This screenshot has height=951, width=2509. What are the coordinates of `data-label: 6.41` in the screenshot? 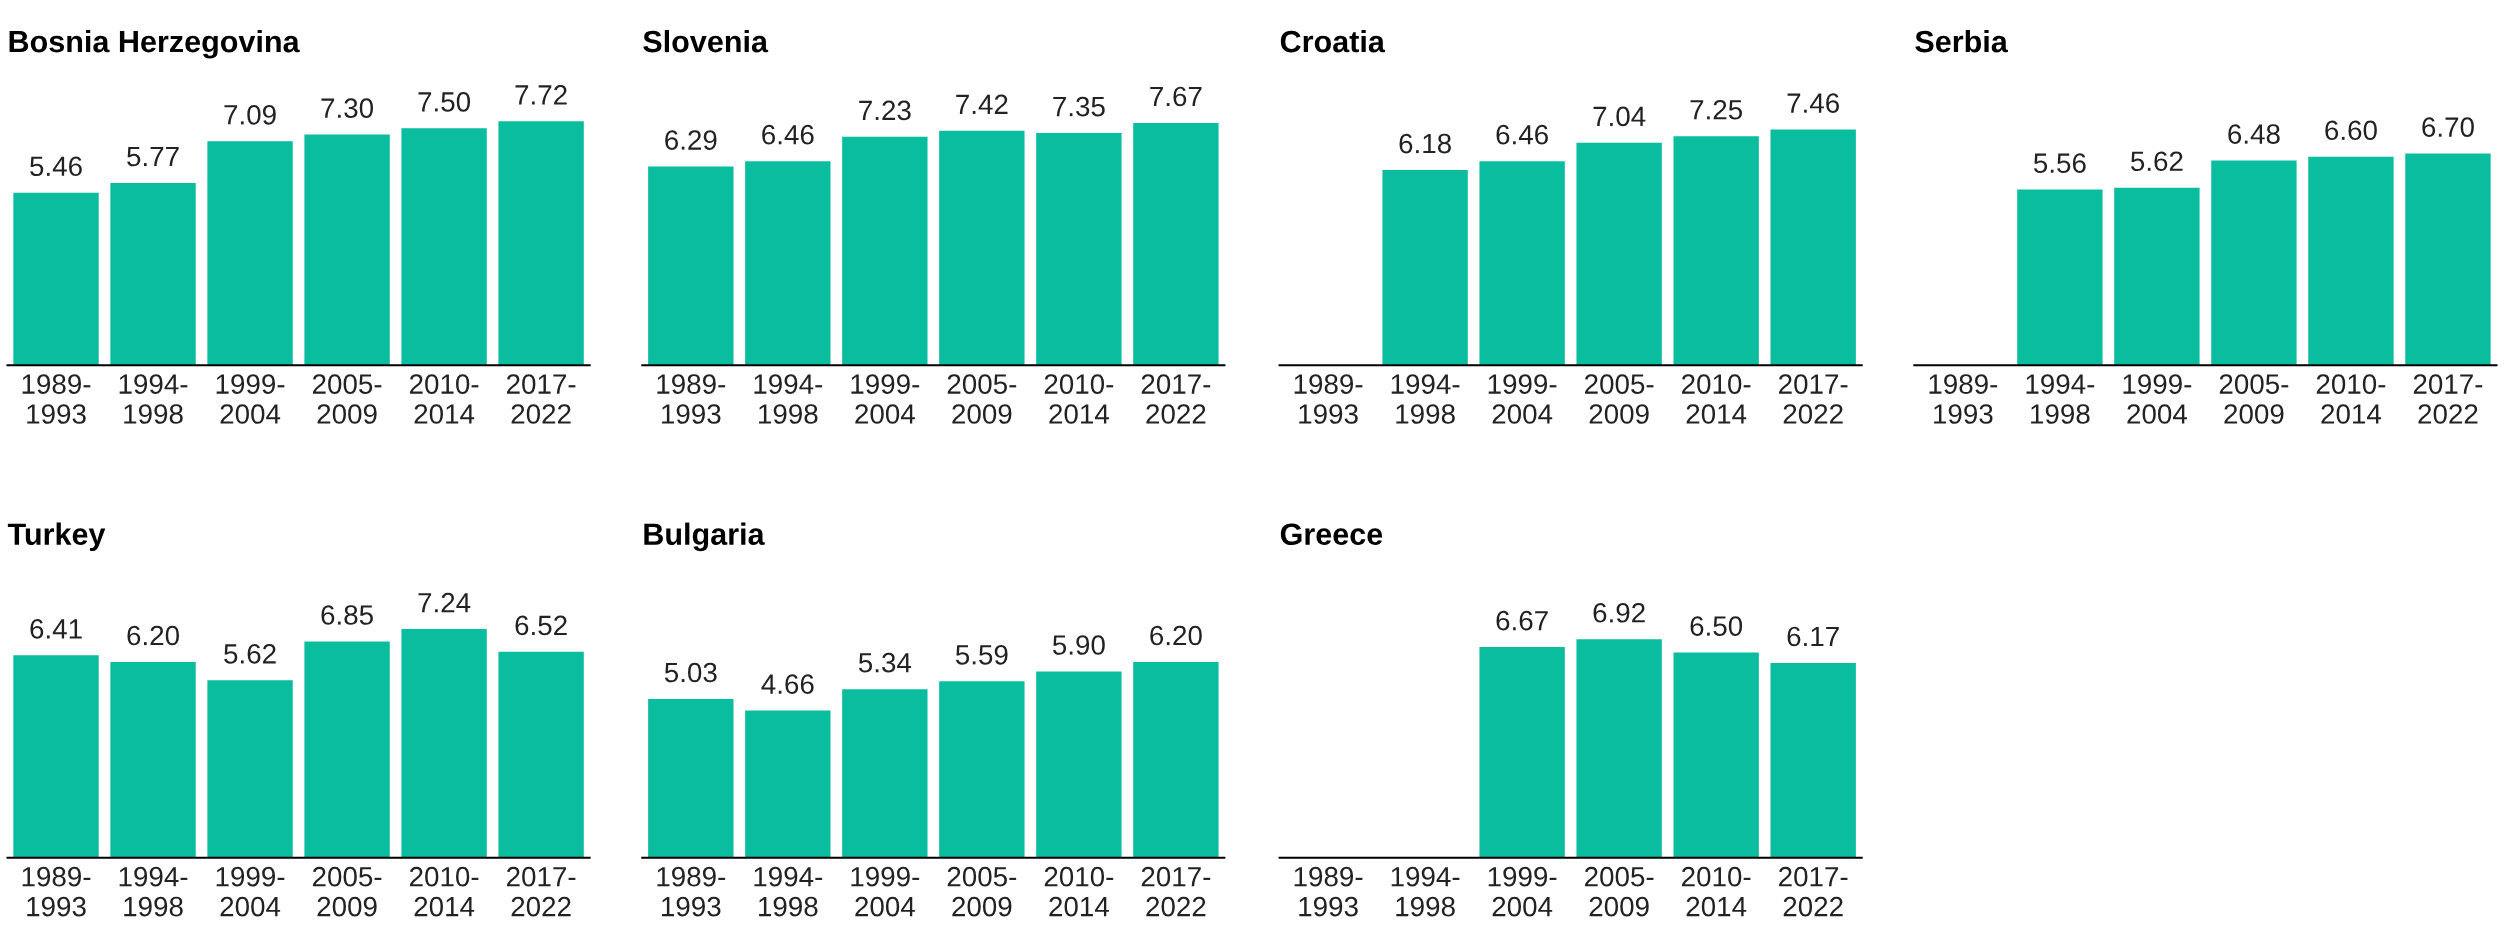 It's located at (56, 629).